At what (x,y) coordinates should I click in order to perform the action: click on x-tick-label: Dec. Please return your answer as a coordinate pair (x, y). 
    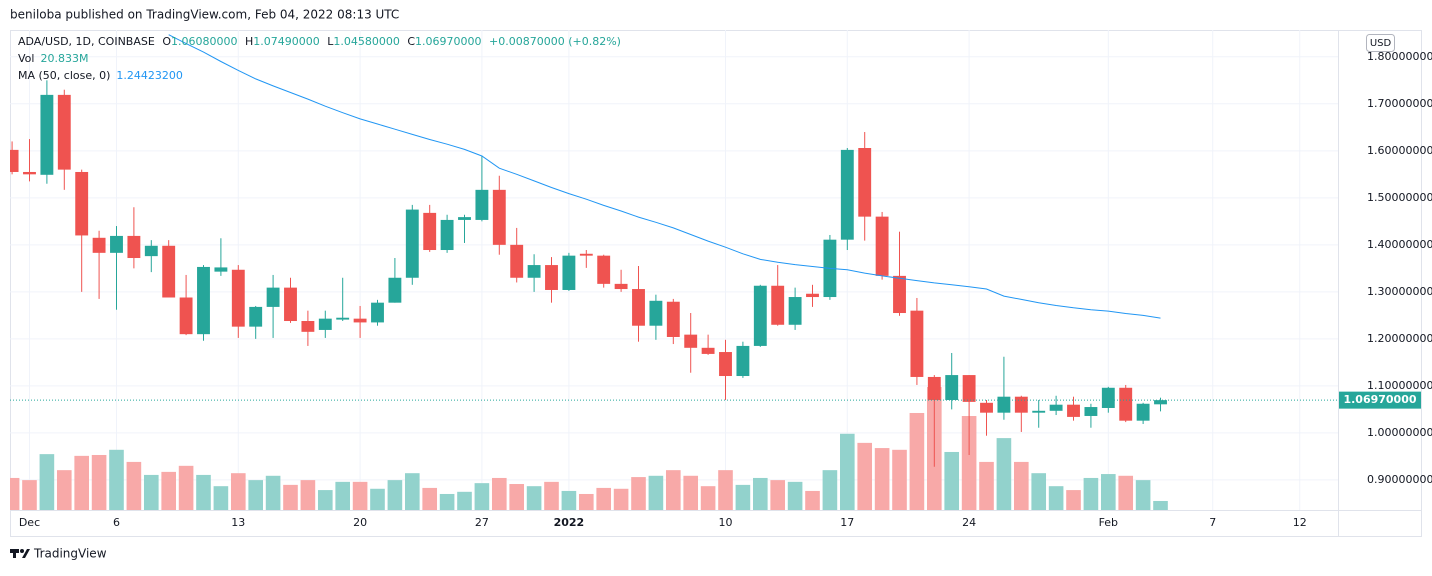
    Looking at the image, I should click on (29, 522).